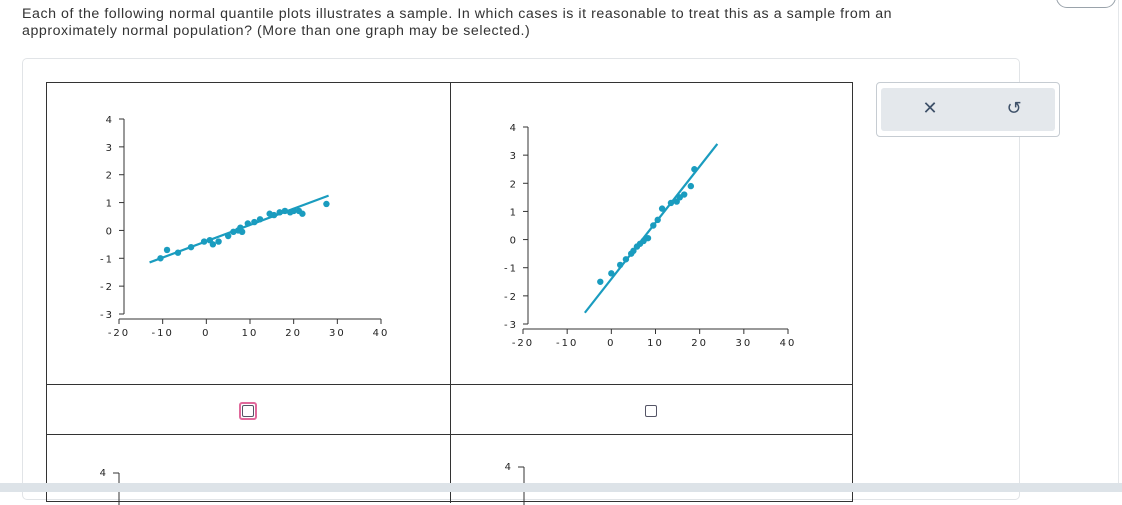  I want to click on checkbox-focus-ring-a, so click(248, 411).